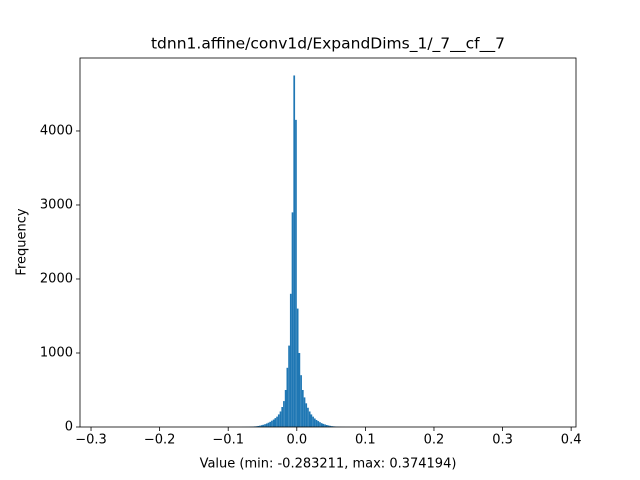  What do you see at coordinates (160, 440) in the screenshot?
I see `x-tick-label: −0.2` at bounding box center [160, 440].